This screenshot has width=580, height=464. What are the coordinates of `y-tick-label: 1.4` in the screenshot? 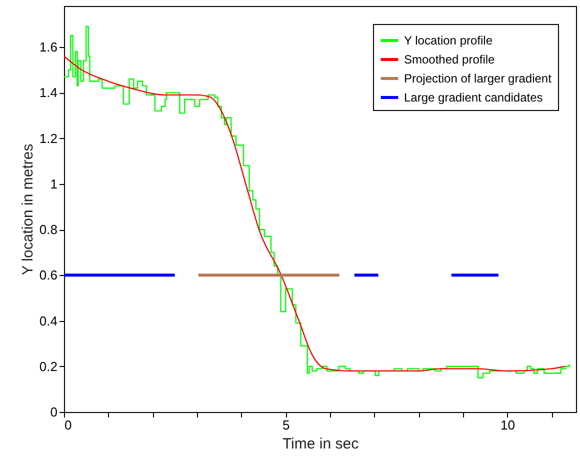 It's located at (48, 92).